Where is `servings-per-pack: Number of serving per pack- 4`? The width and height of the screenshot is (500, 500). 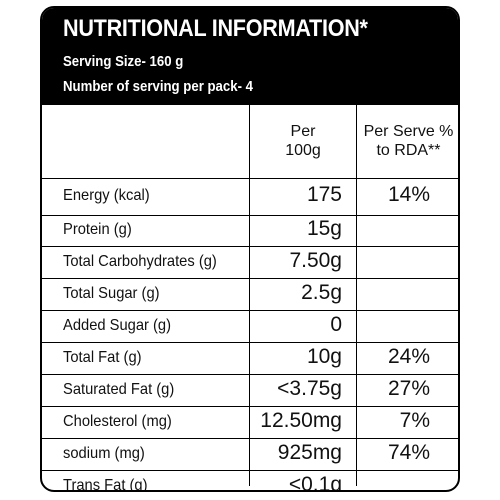
servings-per-pack: Number of serving per pack- 4 is located at coordinates (158, 86).